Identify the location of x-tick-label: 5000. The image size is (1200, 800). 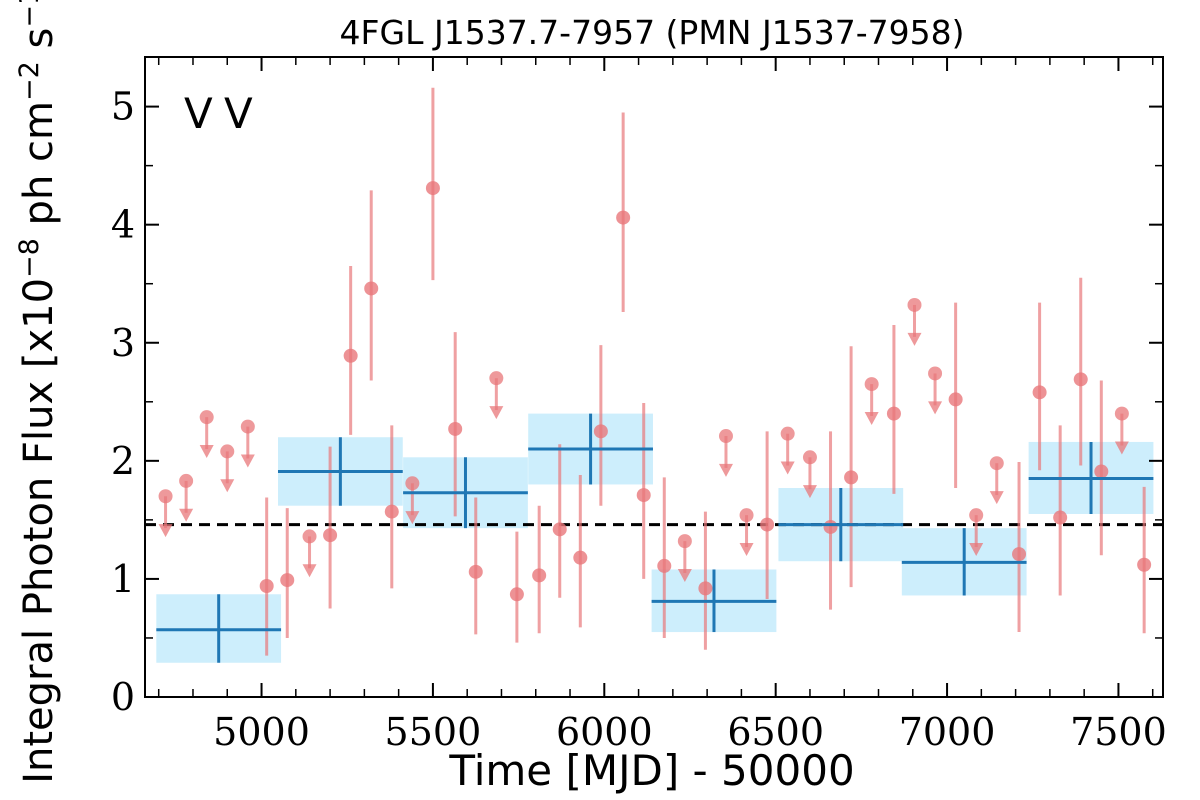
(261, 732).